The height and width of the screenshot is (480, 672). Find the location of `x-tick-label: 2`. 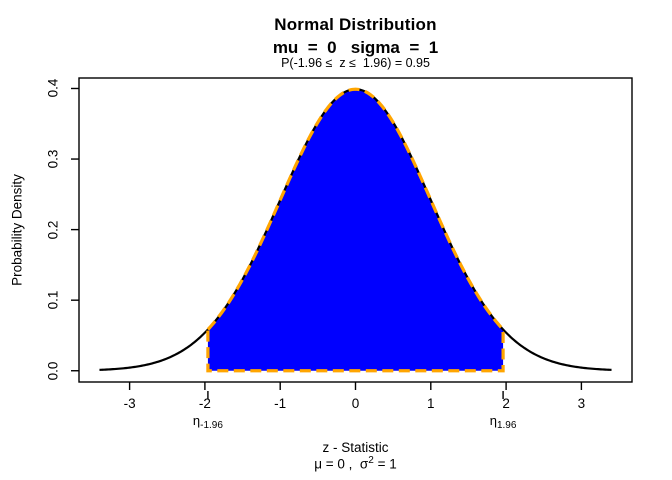

x-tick-label: 2 is located at coordinates (506, 403).